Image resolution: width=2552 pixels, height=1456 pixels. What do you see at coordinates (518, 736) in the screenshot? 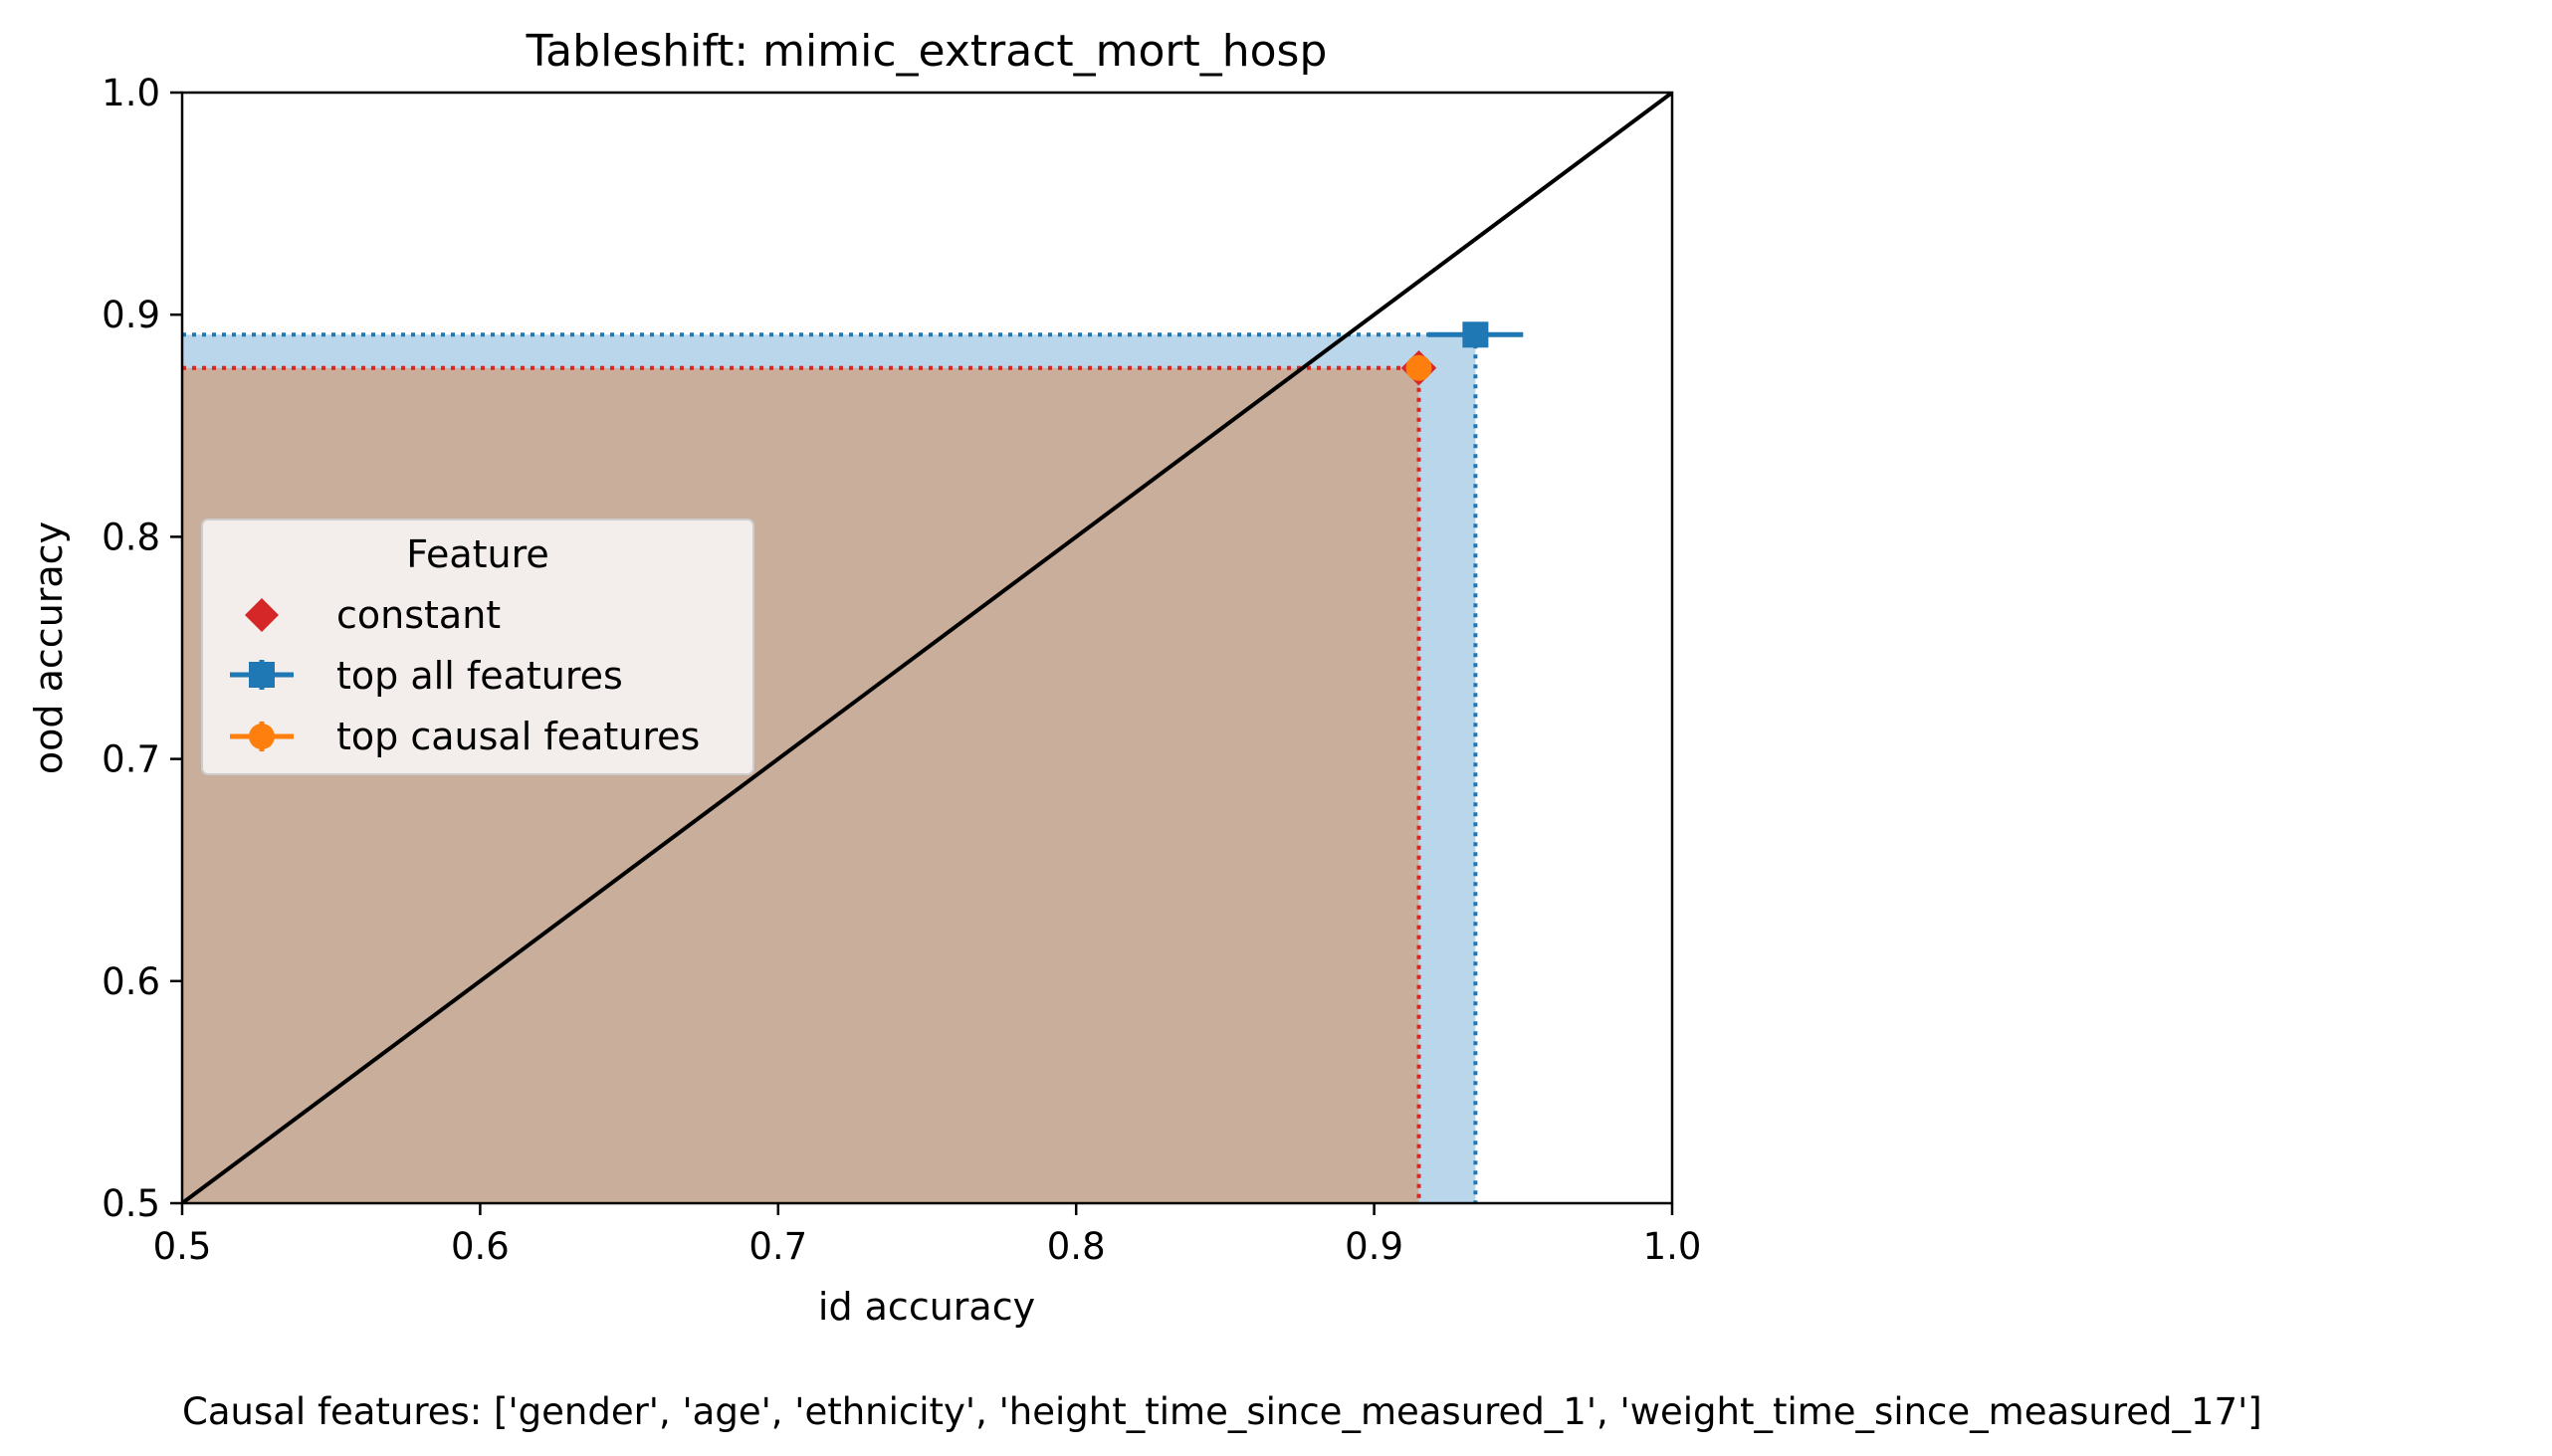
I see `legend-label-causal-features: top causal features` at bounding box center [518, 736].